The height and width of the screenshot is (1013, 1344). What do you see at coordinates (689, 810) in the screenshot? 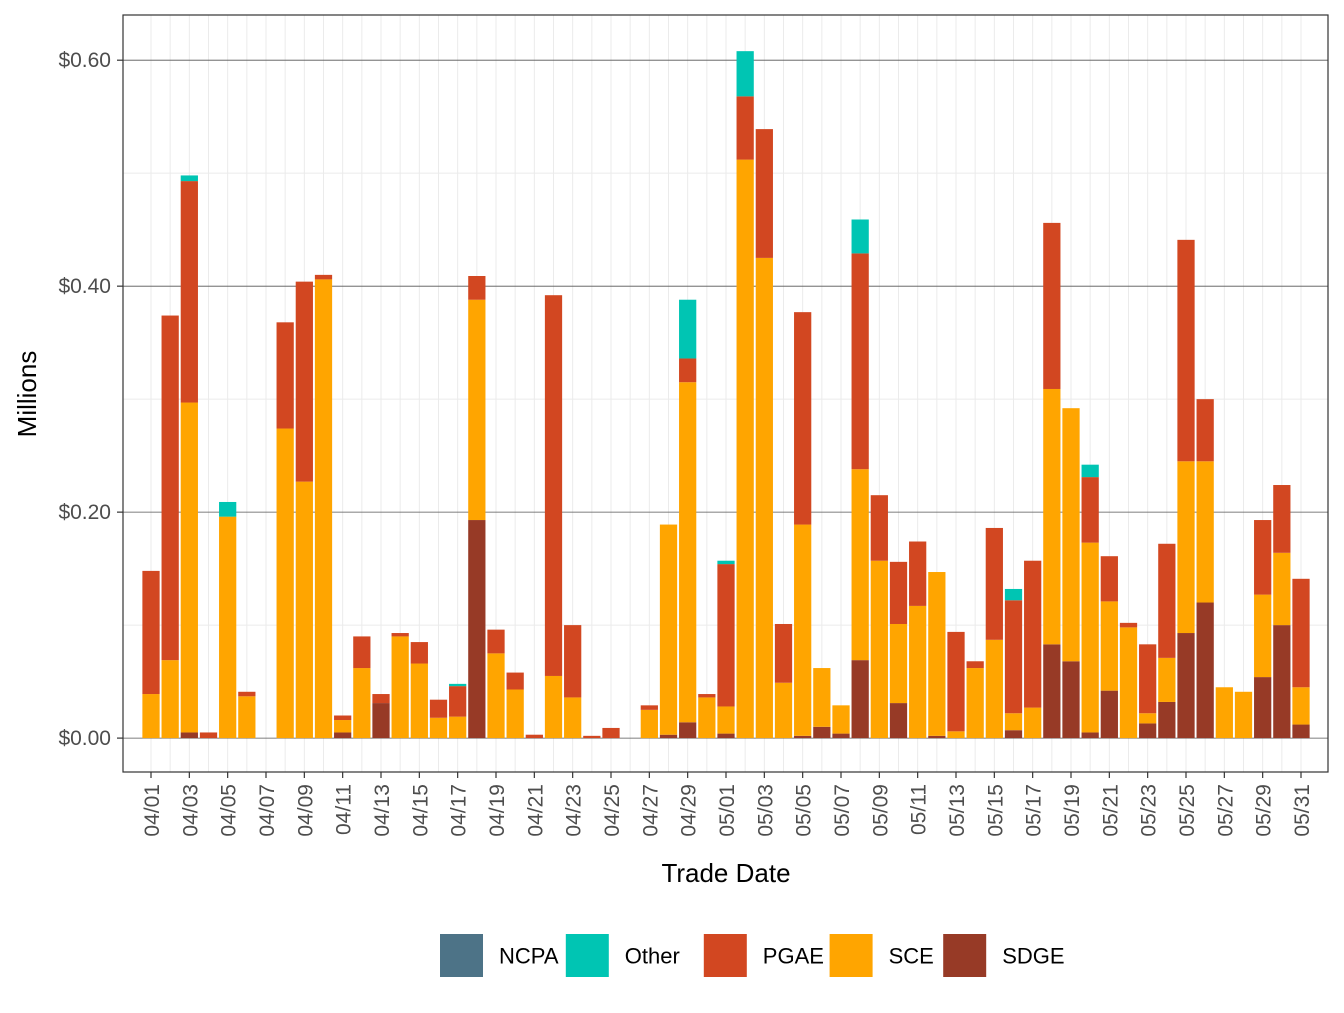
I see `x-tick-label: 04/29` at bounding box center [689, 810].